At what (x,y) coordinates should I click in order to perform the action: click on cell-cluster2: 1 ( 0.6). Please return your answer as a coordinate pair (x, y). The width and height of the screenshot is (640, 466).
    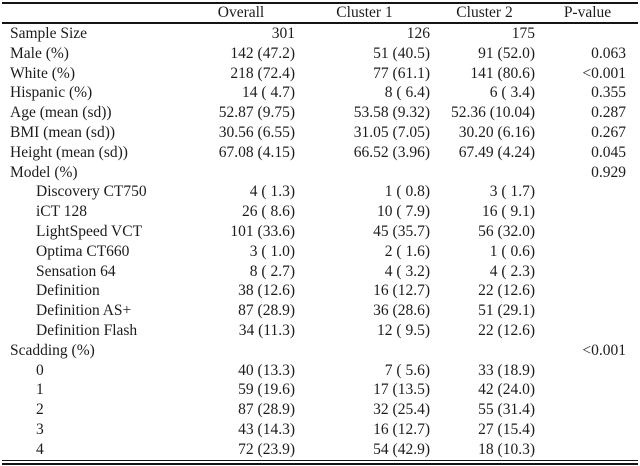
    Looking at the image, I should click on (512, 251).